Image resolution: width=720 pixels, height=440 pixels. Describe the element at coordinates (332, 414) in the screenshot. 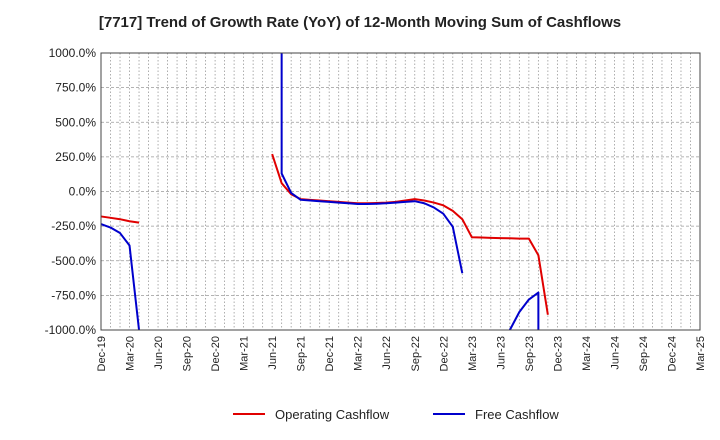

I see `operating-cashflow-legend-label: Operating Cashflow` at that location.